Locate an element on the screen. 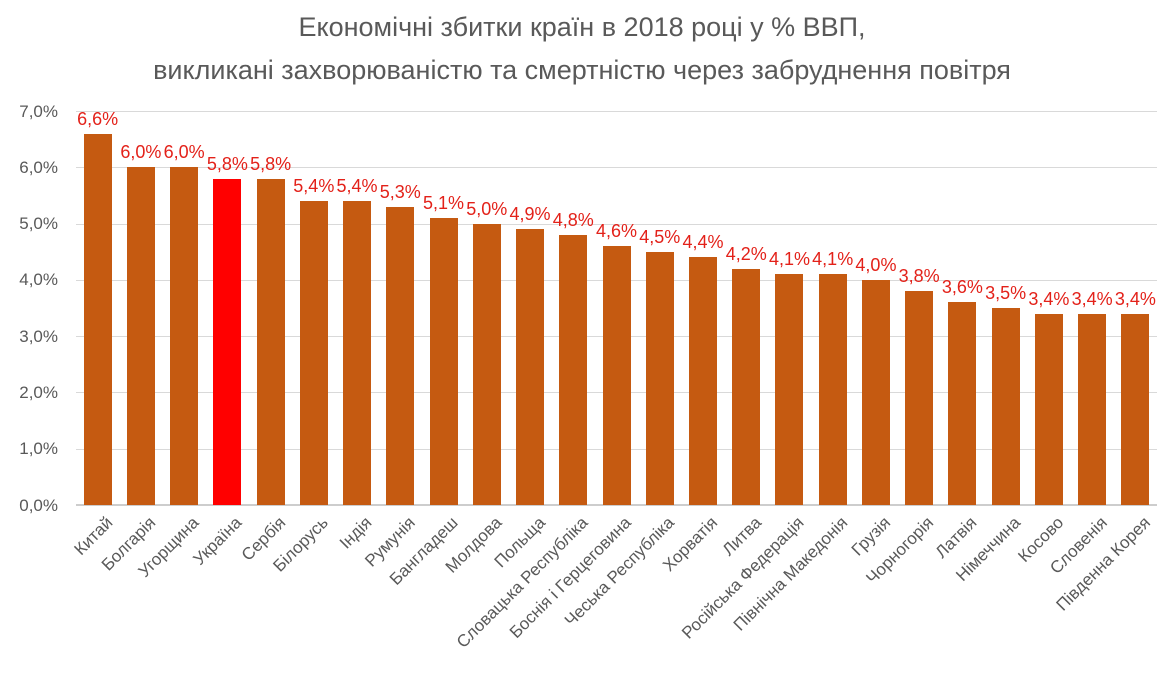  x-axis-line is located at coordinates (616, 505).